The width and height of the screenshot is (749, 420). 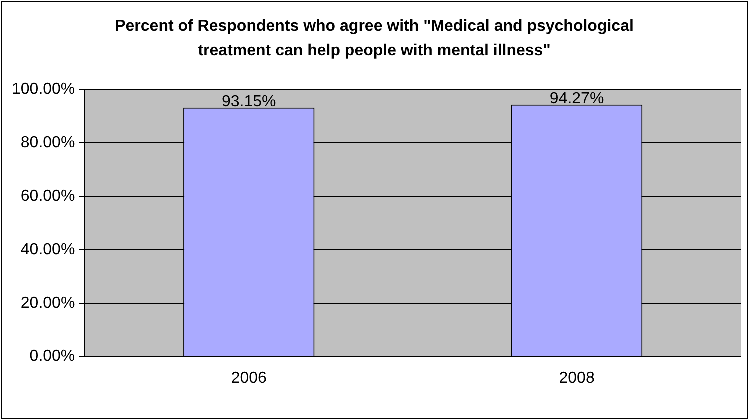 I want to click on y-tick-label: 100.00%, so click(x=44, y=89).